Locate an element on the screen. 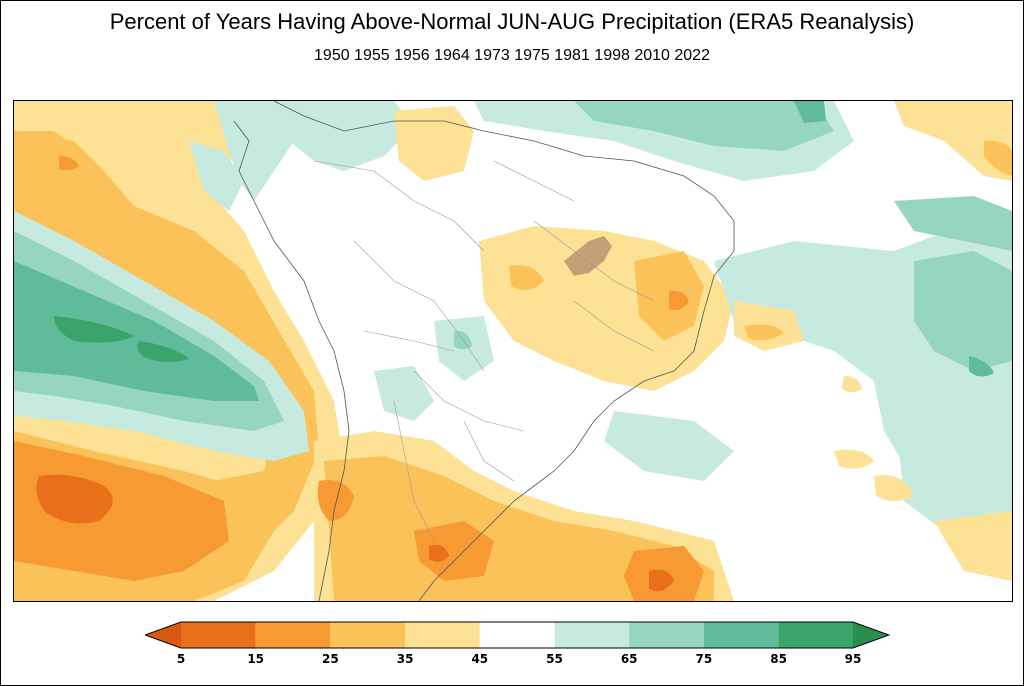 This screenshot has width=1024, height=686. colorbar-tick-label: 15 is located at coordinates (256, 659).